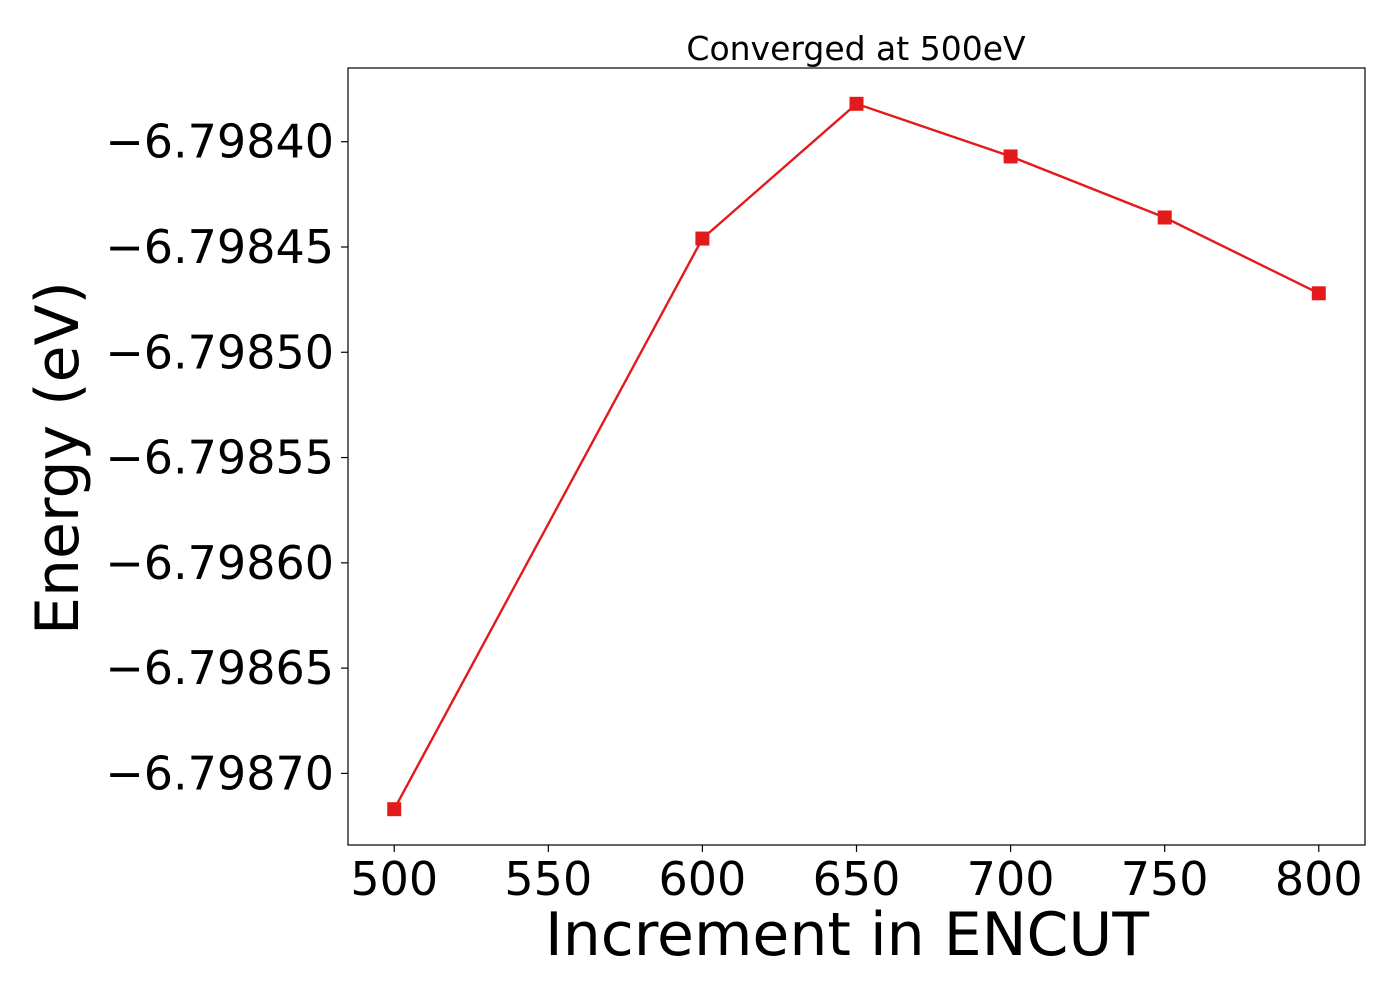 This screenshot has width=1400, height=1000. What do you see at coordinates (394, 879) in the screenshot?
I see `x-tick-label: 500` at bounding box center [394, 879].